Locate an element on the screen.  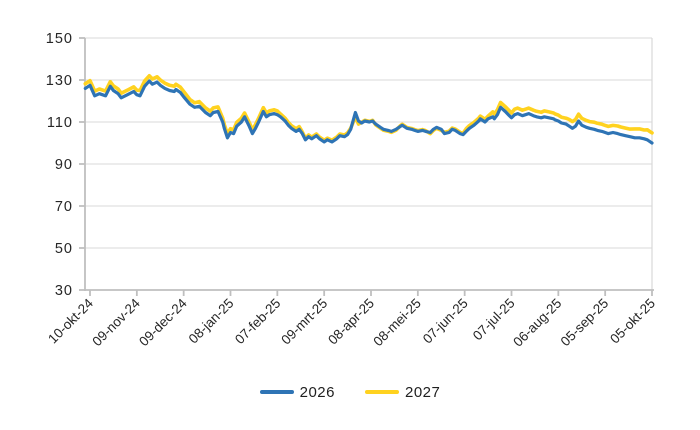
legend-item-2027: 2027 is located at coordinates (402, 392).